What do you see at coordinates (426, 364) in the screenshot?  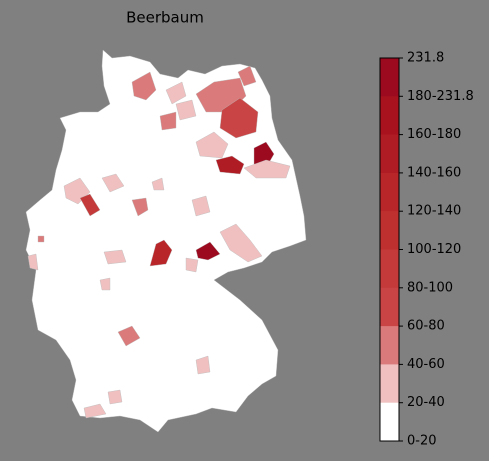 I see `colorbar-label: 40-60` at bounding box center [426, 364].